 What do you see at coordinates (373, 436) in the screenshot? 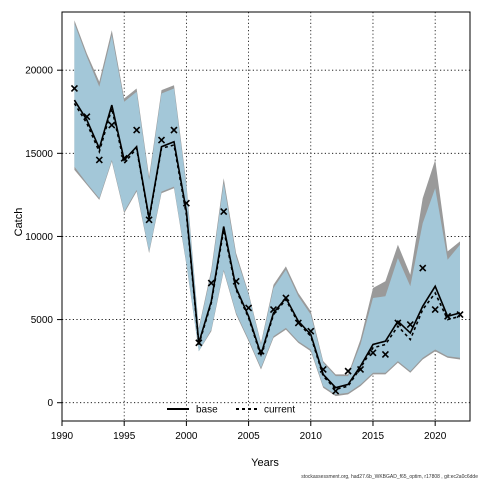
I see `x-tick-label: 2015` at bounding box center [373, 436].